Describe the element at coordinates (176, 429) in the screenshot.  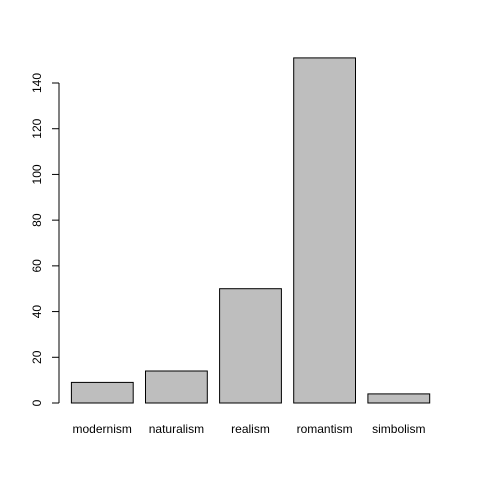
I see `category-label-naturalism: naturalism` at that location.